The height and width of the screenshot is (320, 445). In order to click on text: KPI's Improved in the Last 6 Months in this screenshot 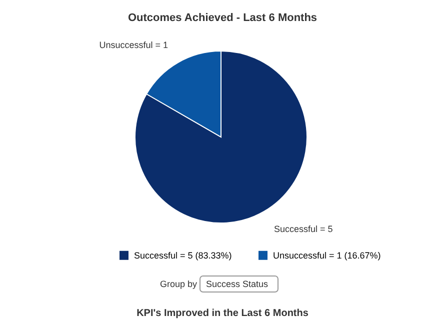, I will do `click(222, 313)`.